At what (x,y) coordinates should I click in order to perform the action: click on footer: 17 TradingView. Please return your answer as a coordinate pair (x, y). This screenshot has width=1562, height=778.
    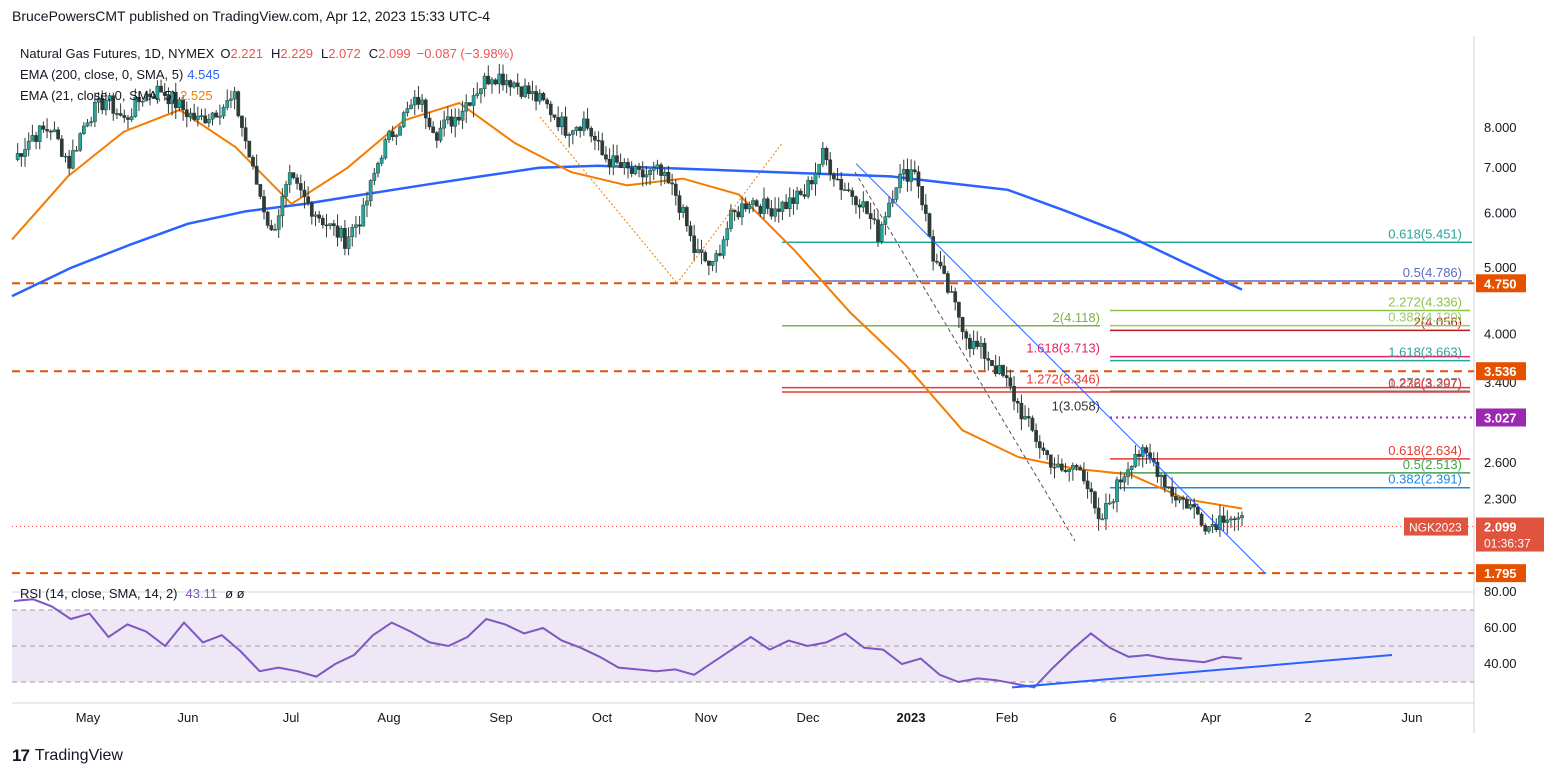
    Looking at the image, I should click on (67, 756).